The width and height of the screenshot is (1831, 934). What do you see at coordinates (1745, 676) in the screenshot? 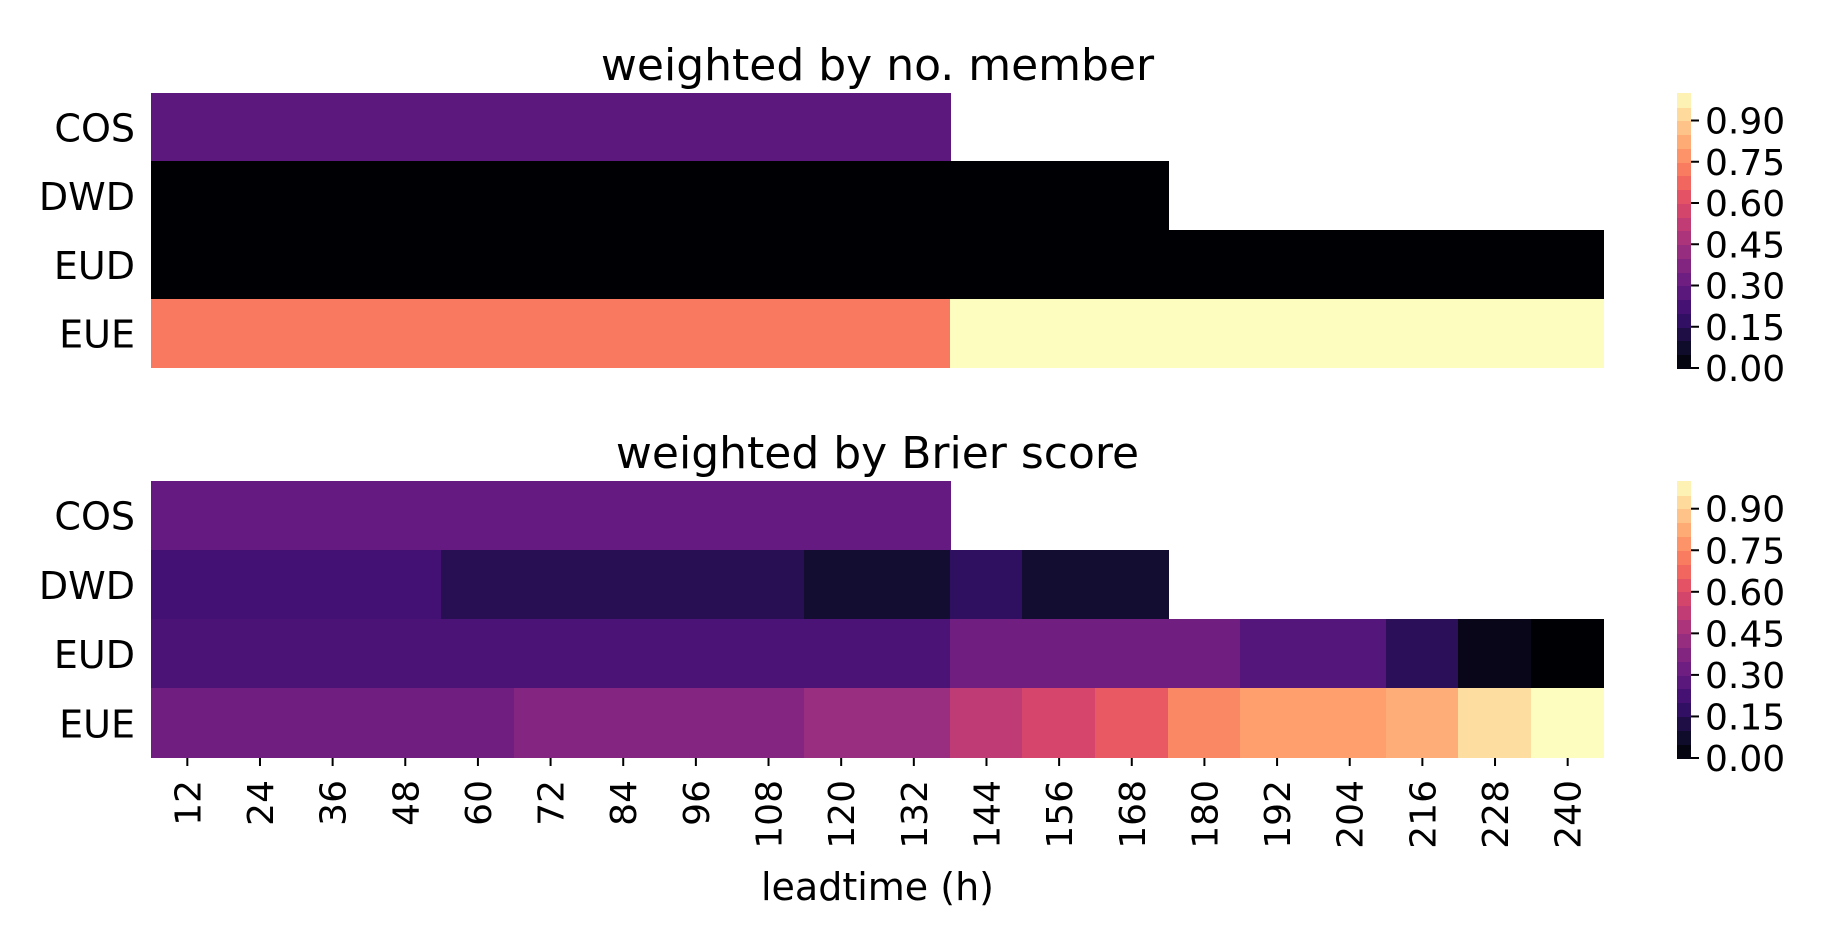
I see `colorbar-tick-label: 0.30` at bounding box center [1745, 676].